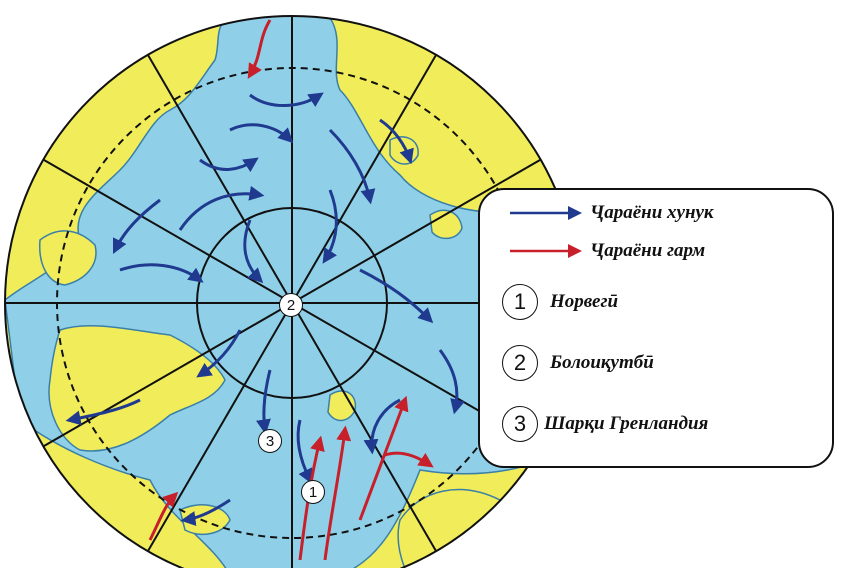 Image resolution: width=850 pixels, height=568 pixels. What do you see at coordinates (137, 388) in the screenshot?
I see `greenland` at bounding box center [137, 388].